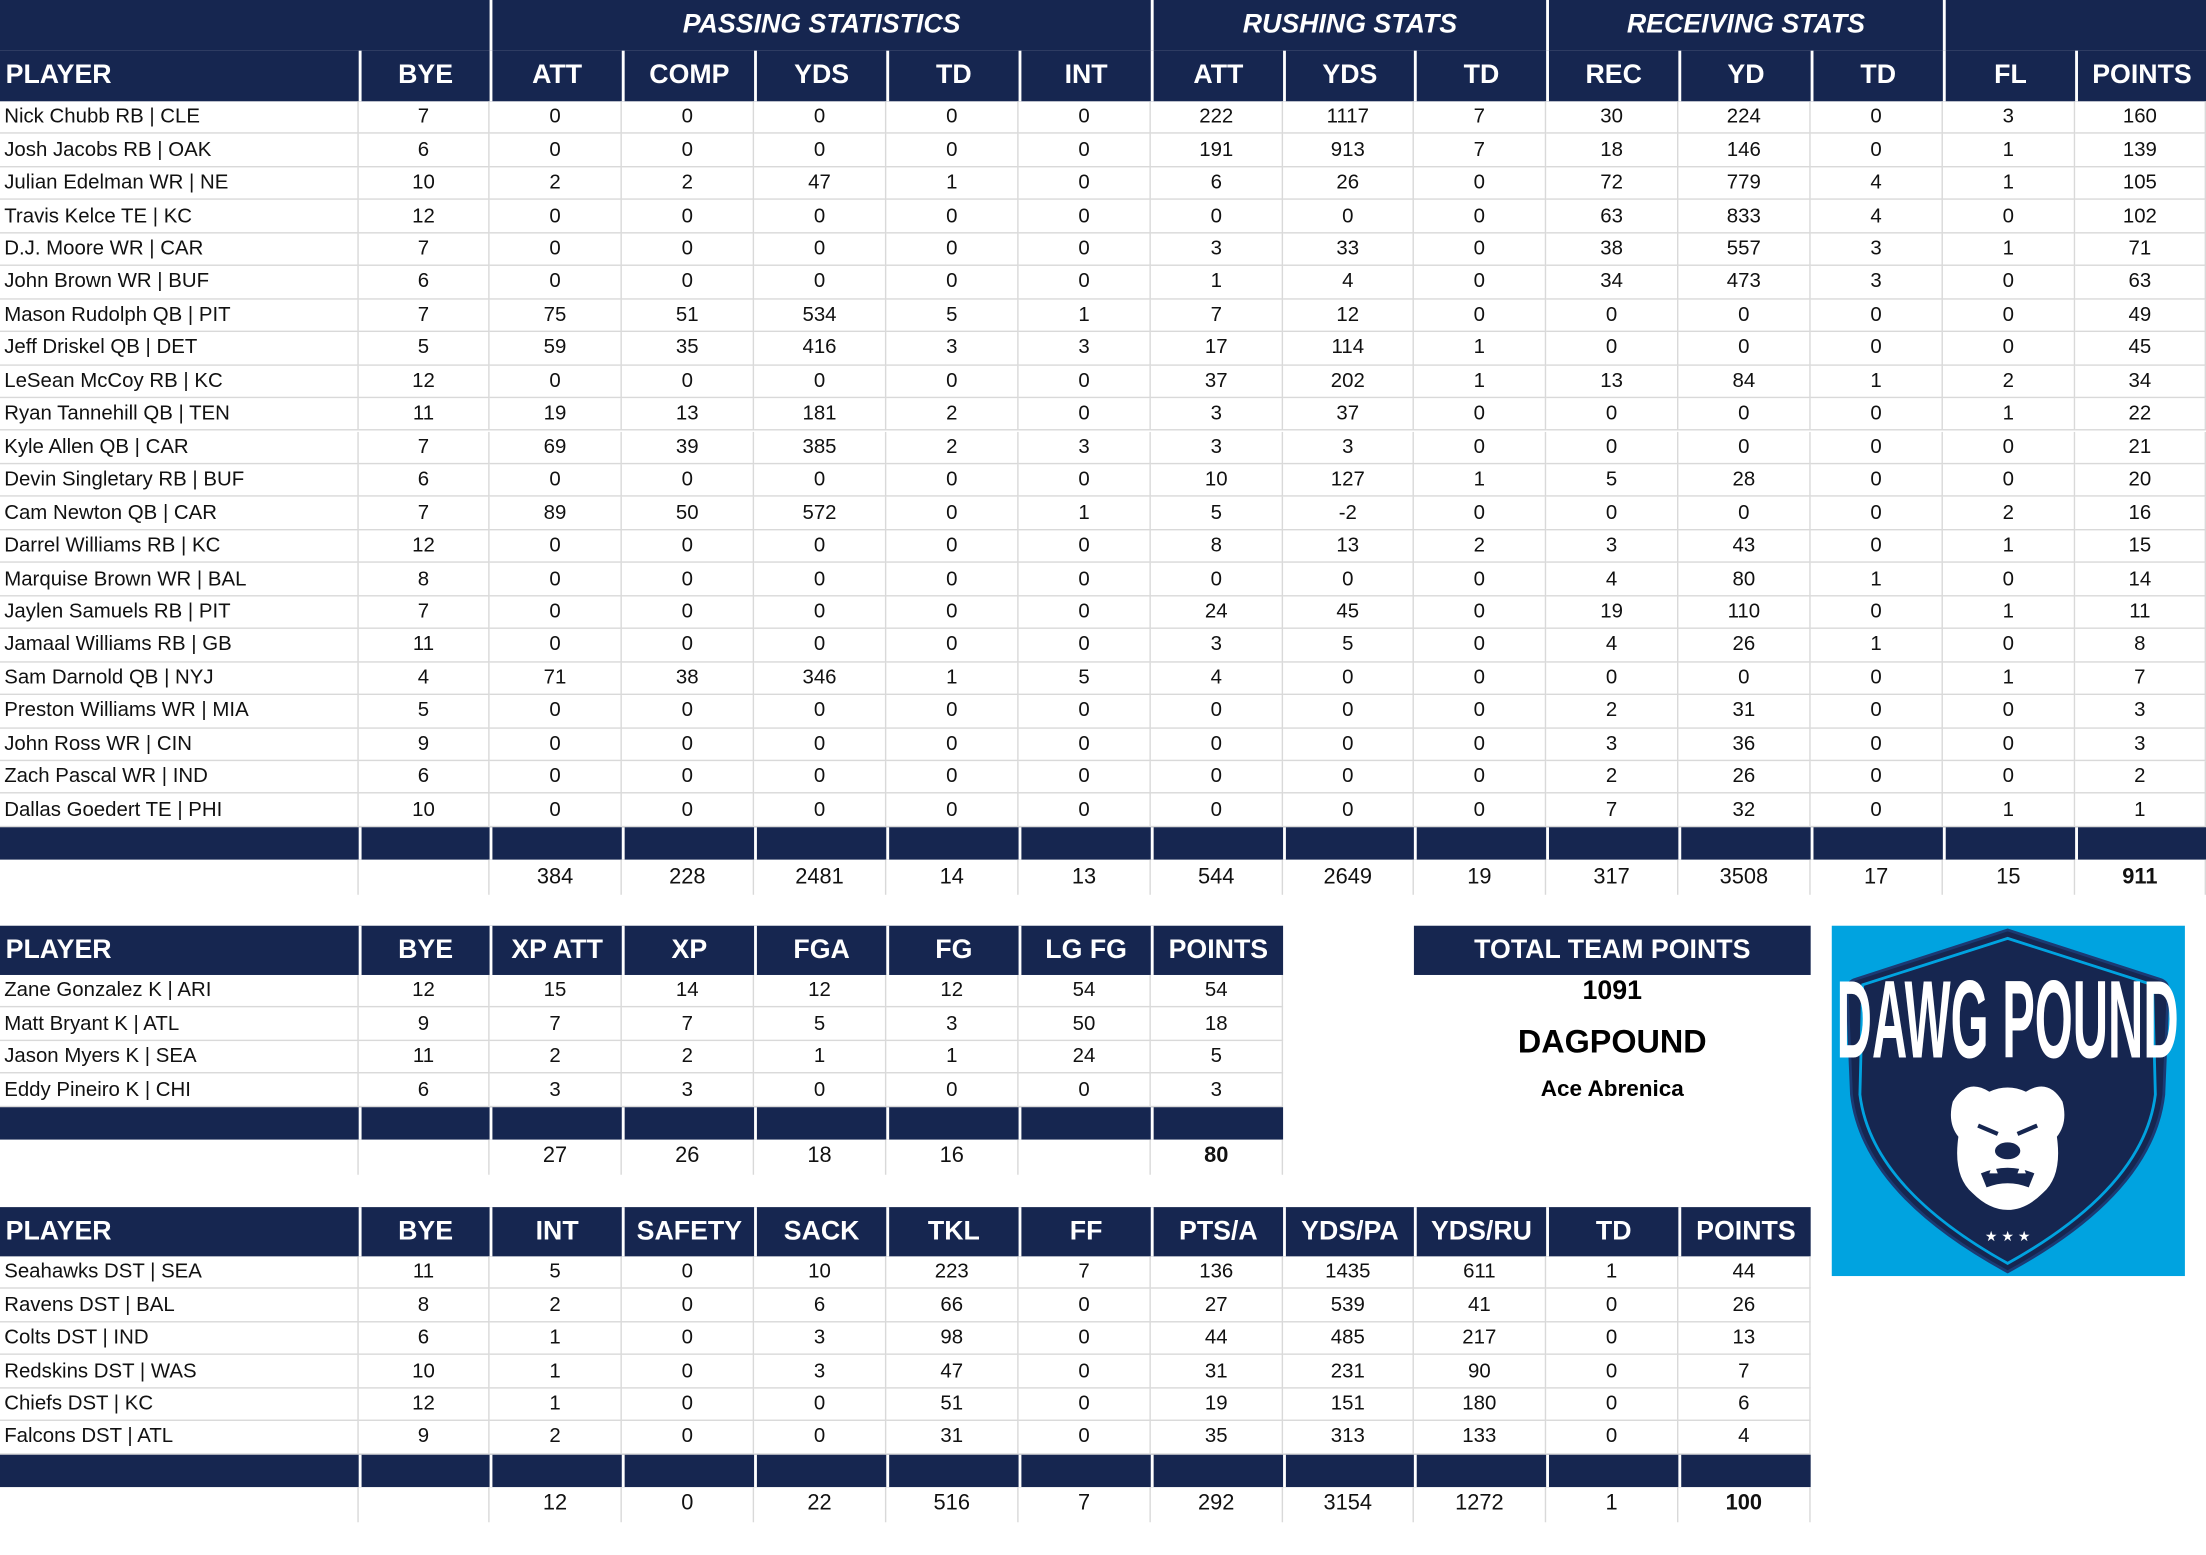 The width and height of the screenshot is (2206, 1555). Describe the element at coordinates (688, 1372) in the screenshot. I see `stat-cell-safety: 0` at that location.